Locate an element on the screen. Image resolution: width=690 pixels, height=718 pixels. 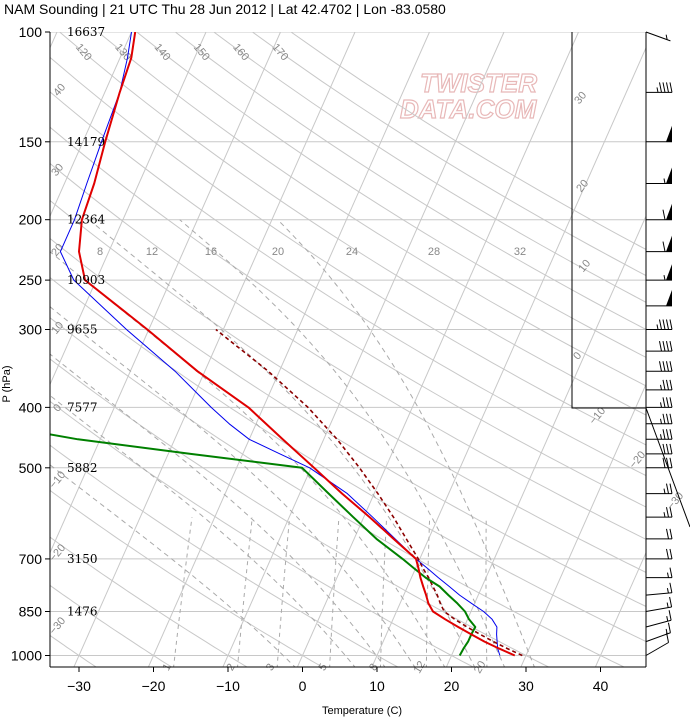
y-tick-label: 300 is located at coordinates (31, 329).